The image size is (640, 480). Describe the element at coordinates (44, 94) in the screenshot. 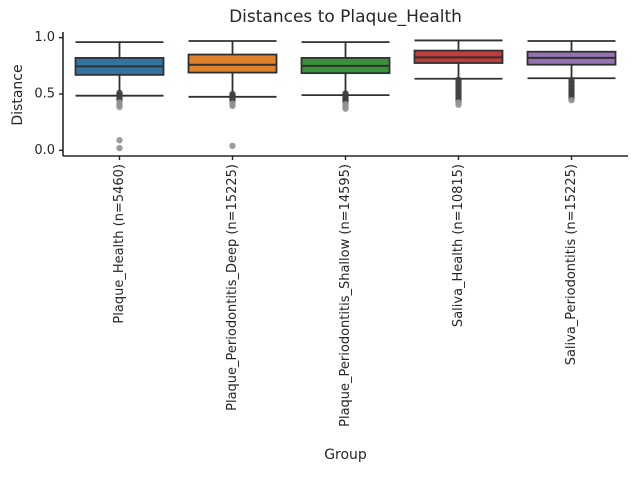

I see `y-tick-label: 0.5` at that location.